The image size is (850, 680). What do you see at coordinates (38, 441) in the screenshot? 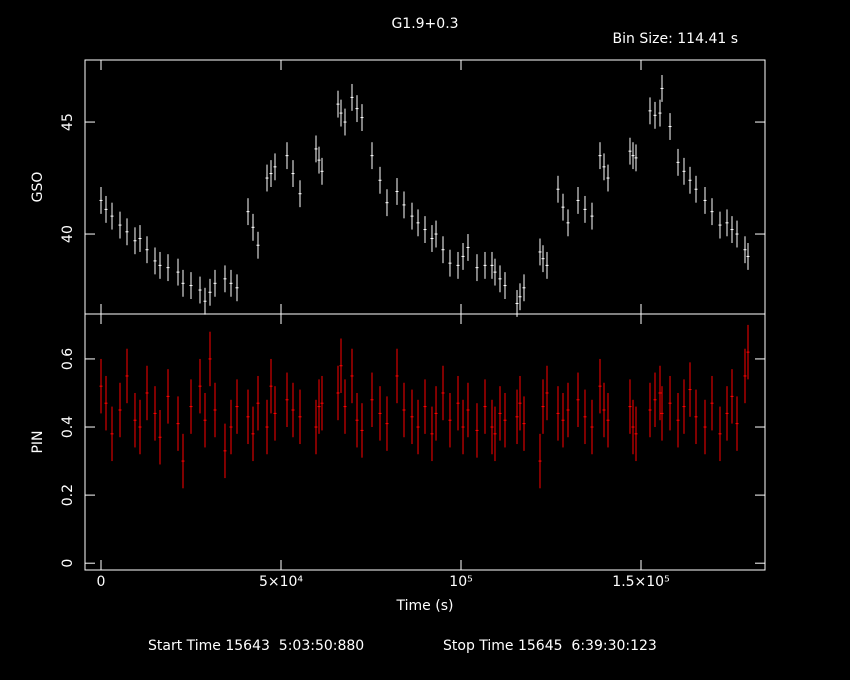
I see `y-axis-title: PIN` at bounding box center [38, 441].